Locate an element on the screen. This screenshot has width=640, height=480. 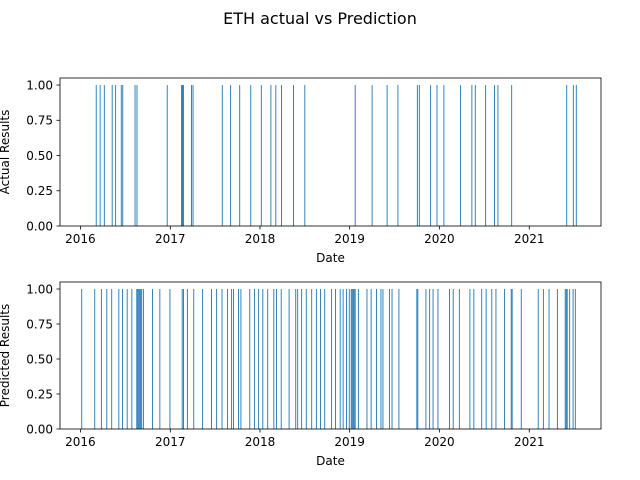
y-axis-label: Actual Results is located at coordinates (6, 152).